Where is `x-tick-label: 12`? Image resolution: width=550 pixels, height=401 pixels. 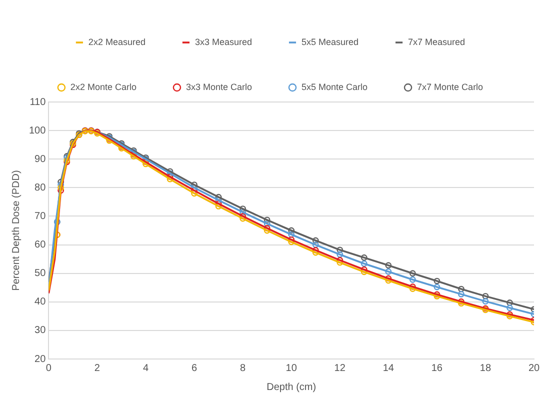 x-tick-label: 12 is located at coordinates (340, 368).